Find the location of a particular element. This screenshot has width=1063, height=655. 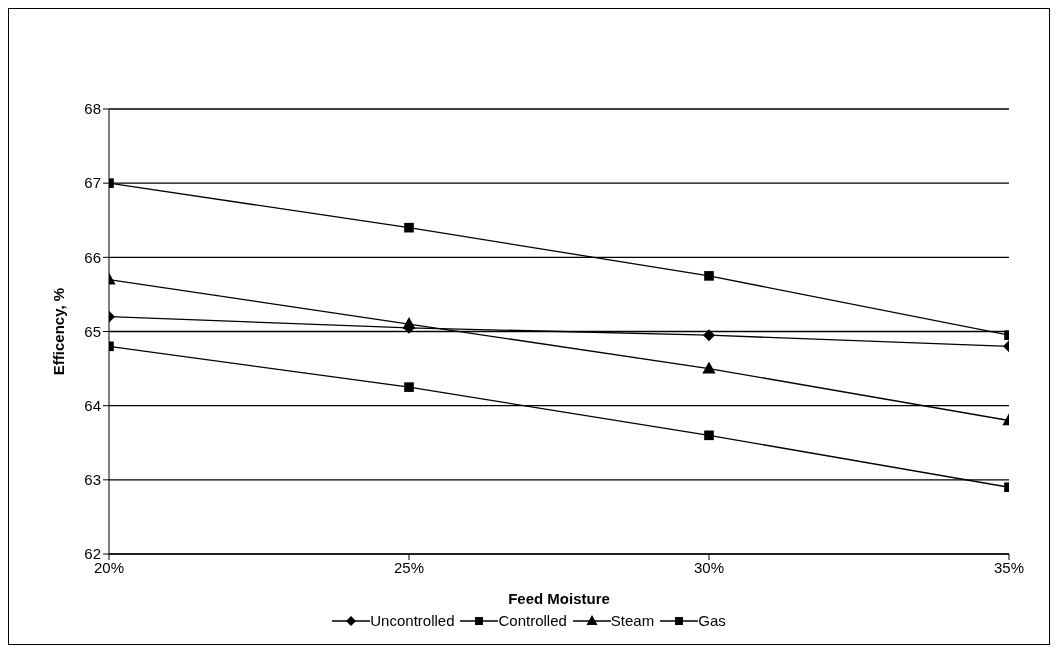

y-tick-label: 67 is located at coordinates (92, 183).